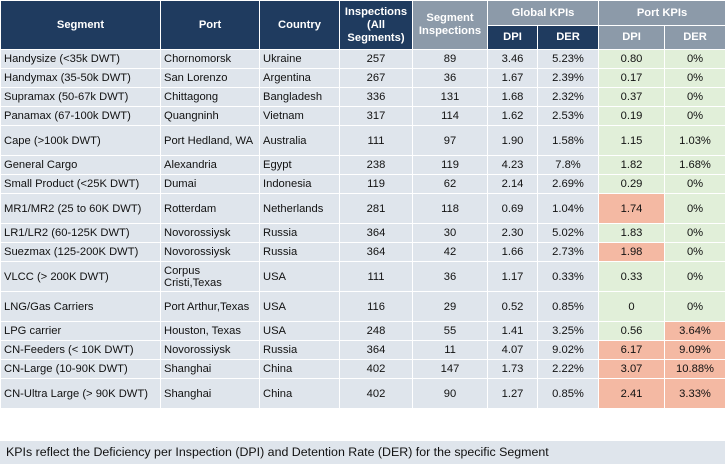 This screenshot has width=725, height=464. I want to click on cell-global-der: 5.23%, so click(568, 59).